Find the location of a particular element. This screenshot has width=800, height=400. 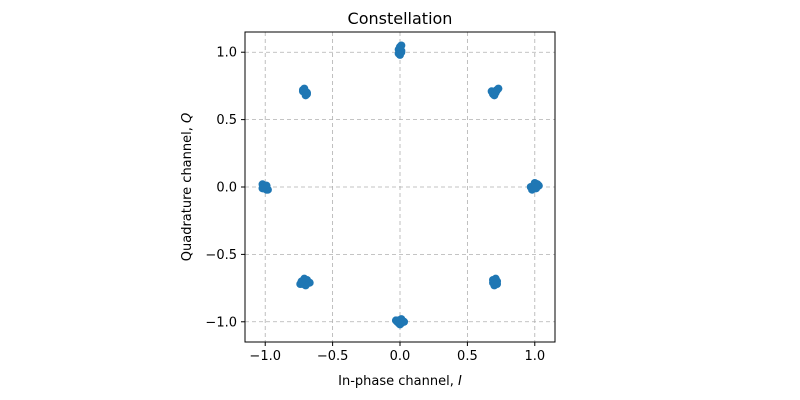

chart-title: Constellation is located at coordinates (400, 18).